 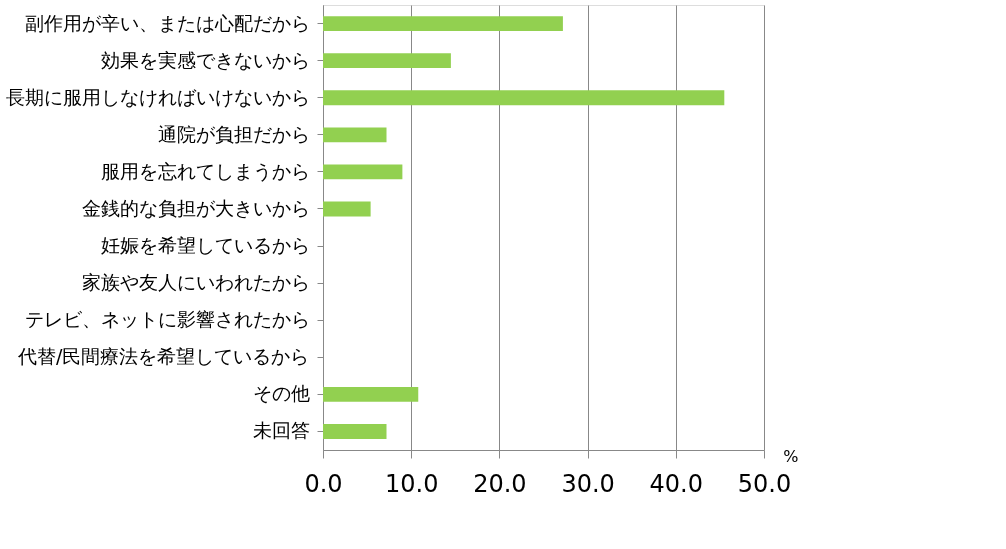 What do you see at coordinates (500, 483) in the screenshot?
I see `x-tick-label: 20.0` at bounding box center [500, 483].